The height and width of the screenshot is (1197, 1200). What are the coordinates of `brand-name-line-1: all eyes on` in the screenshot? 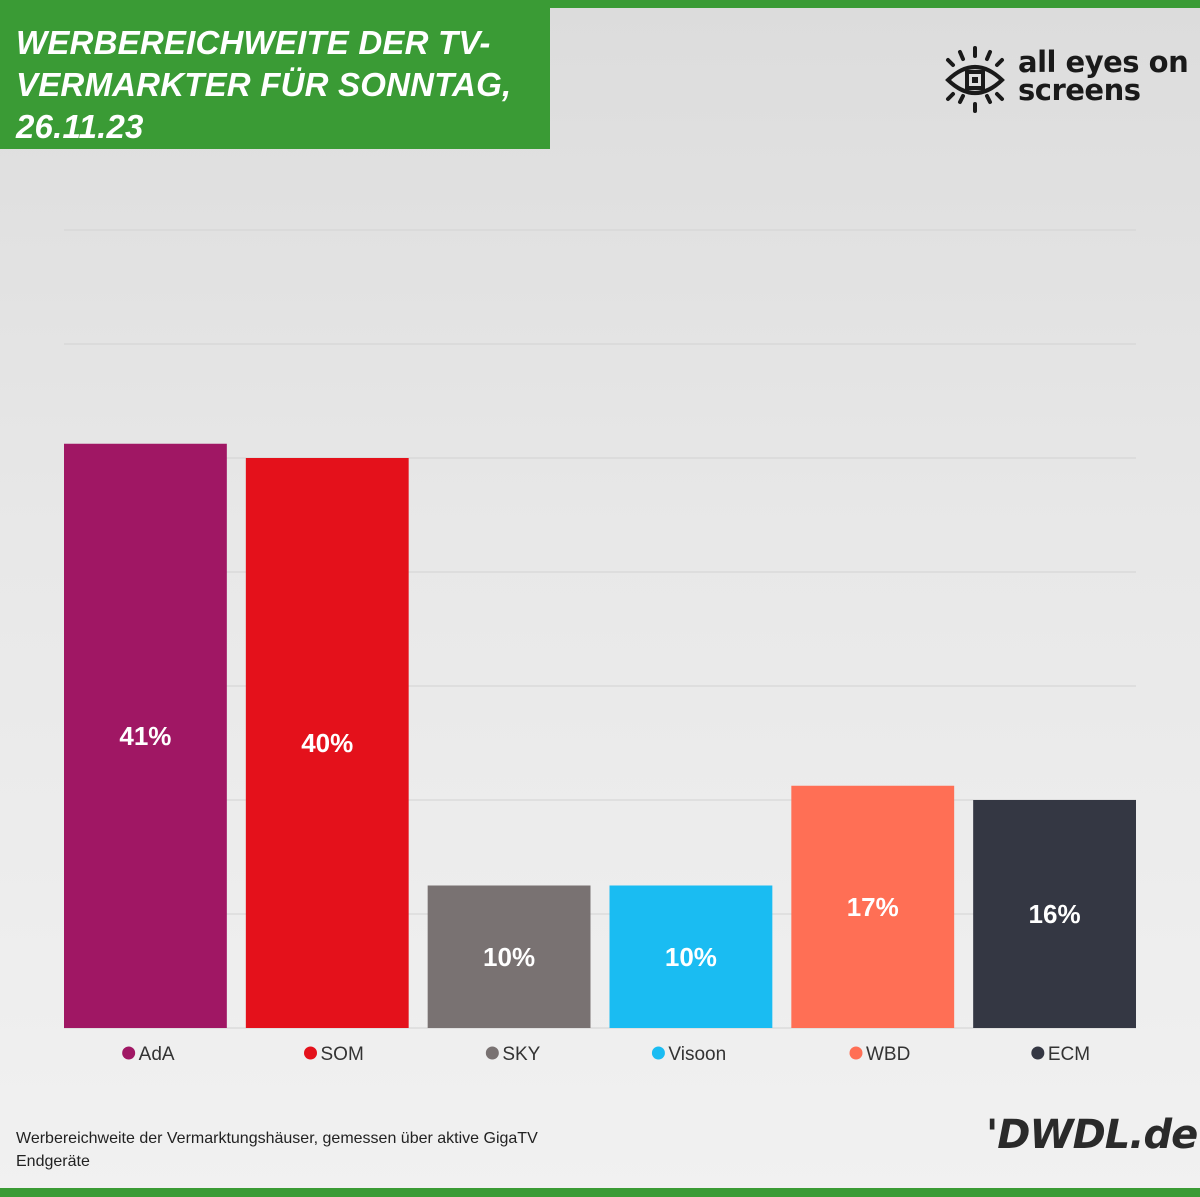 It's located at (1103, 62).